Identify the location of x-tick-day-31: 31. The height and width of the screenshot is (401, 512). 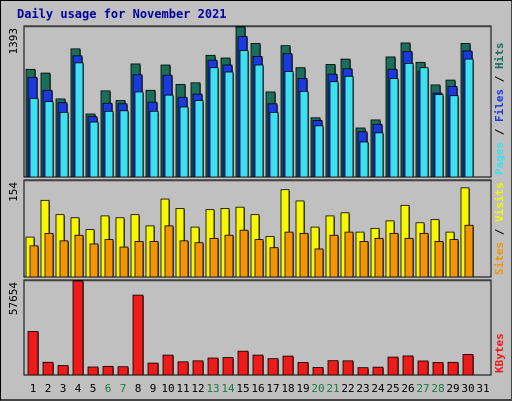
(482, 388).